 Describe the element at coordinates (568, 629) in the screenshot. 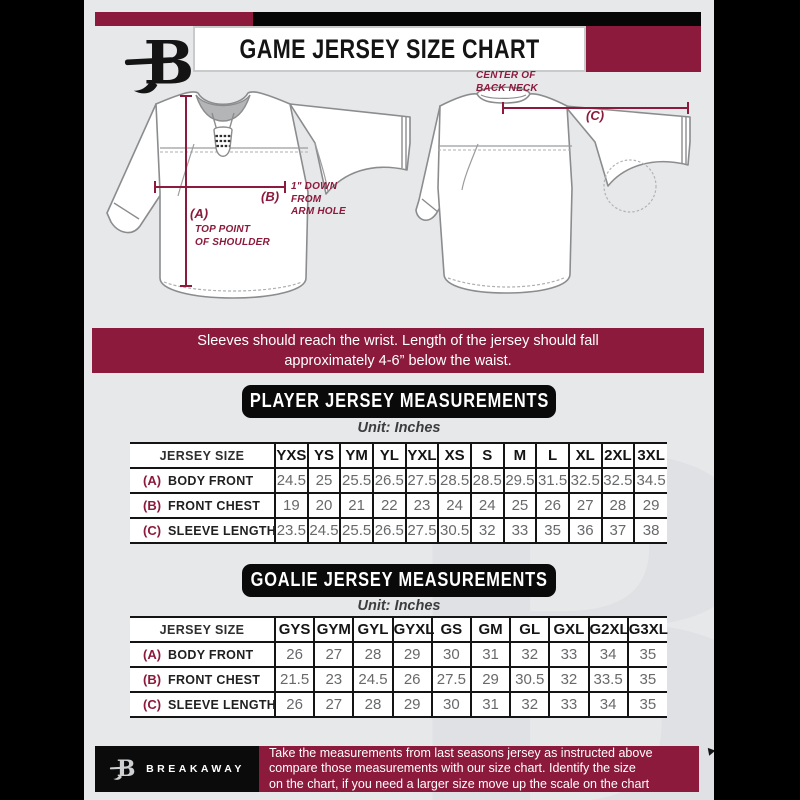

I see `size-header: GXL` at that location.